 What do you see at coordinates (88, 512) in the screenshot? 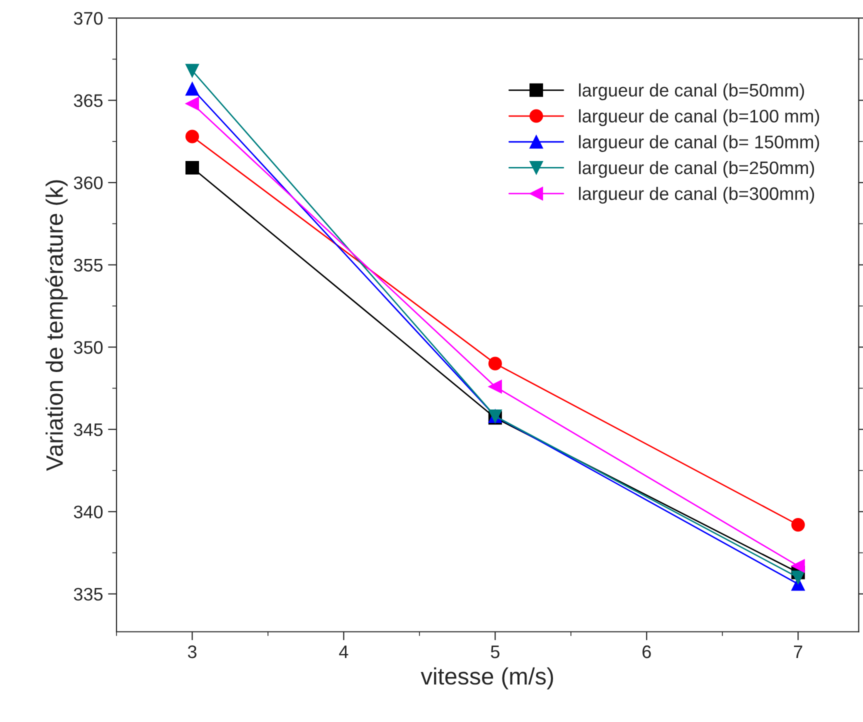
I see `y-tick-label: 340` at bounding box center [88, 512].